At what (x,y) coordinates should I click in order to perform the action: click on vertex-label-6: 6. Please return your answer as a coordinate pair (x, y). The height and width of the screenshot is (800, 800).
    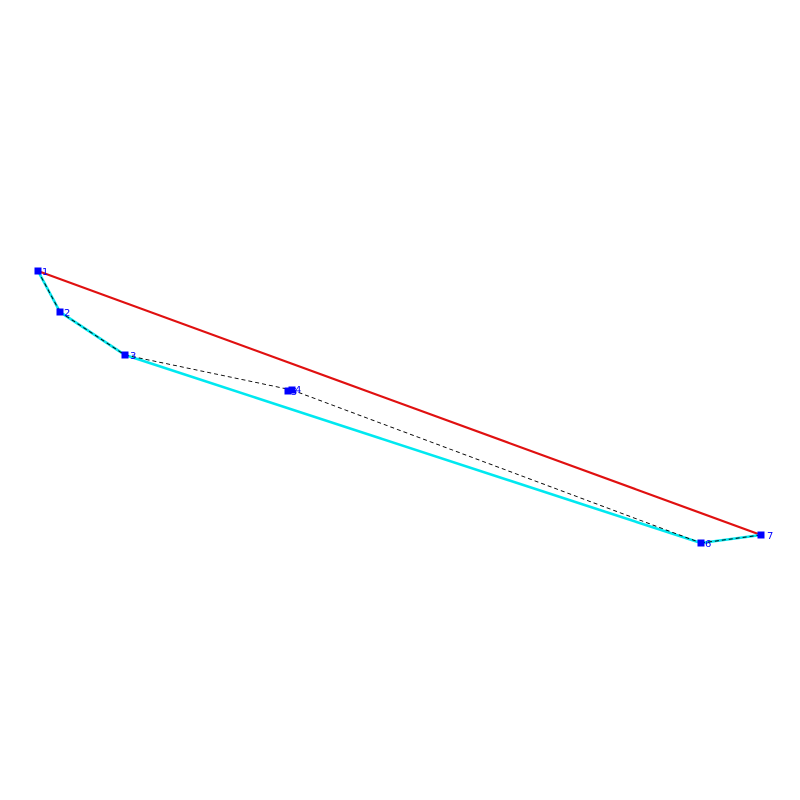
    Looking at the image, I should click on (708, 544).